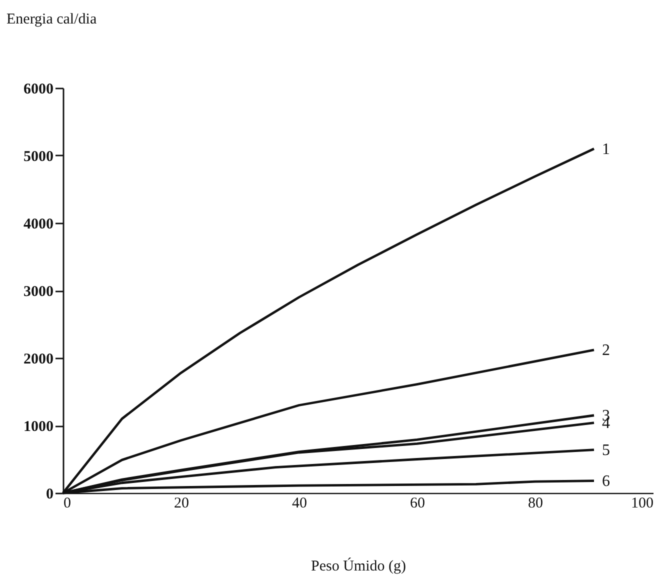 The height and width of the screenshot is (582, 672). What do you see at coordinates (67, 504) in the screenshot?
I see `x-tick-label: 0` at bounding box center [67, 504].